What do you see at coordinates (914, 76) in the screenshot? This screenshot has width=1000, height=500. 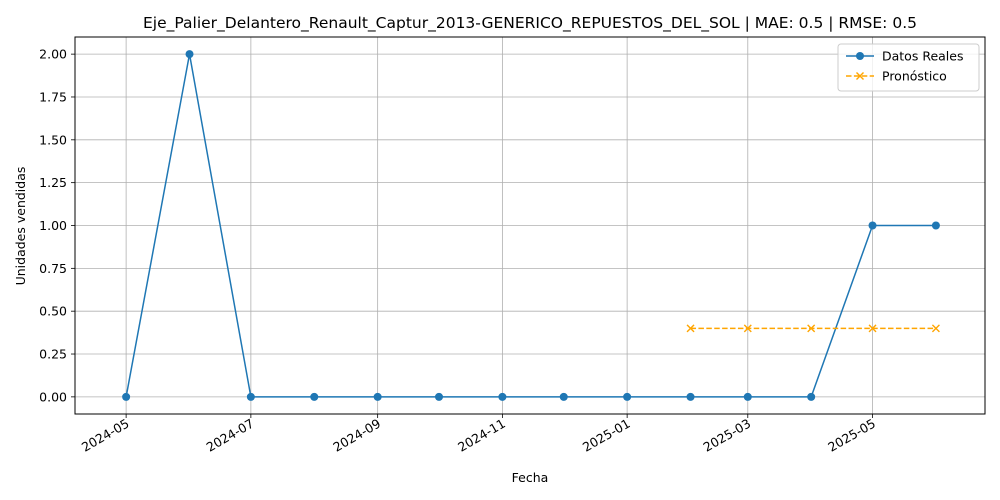 I see `legend-label-pronostico: Pronóstico` at bounding box center [914, 76].